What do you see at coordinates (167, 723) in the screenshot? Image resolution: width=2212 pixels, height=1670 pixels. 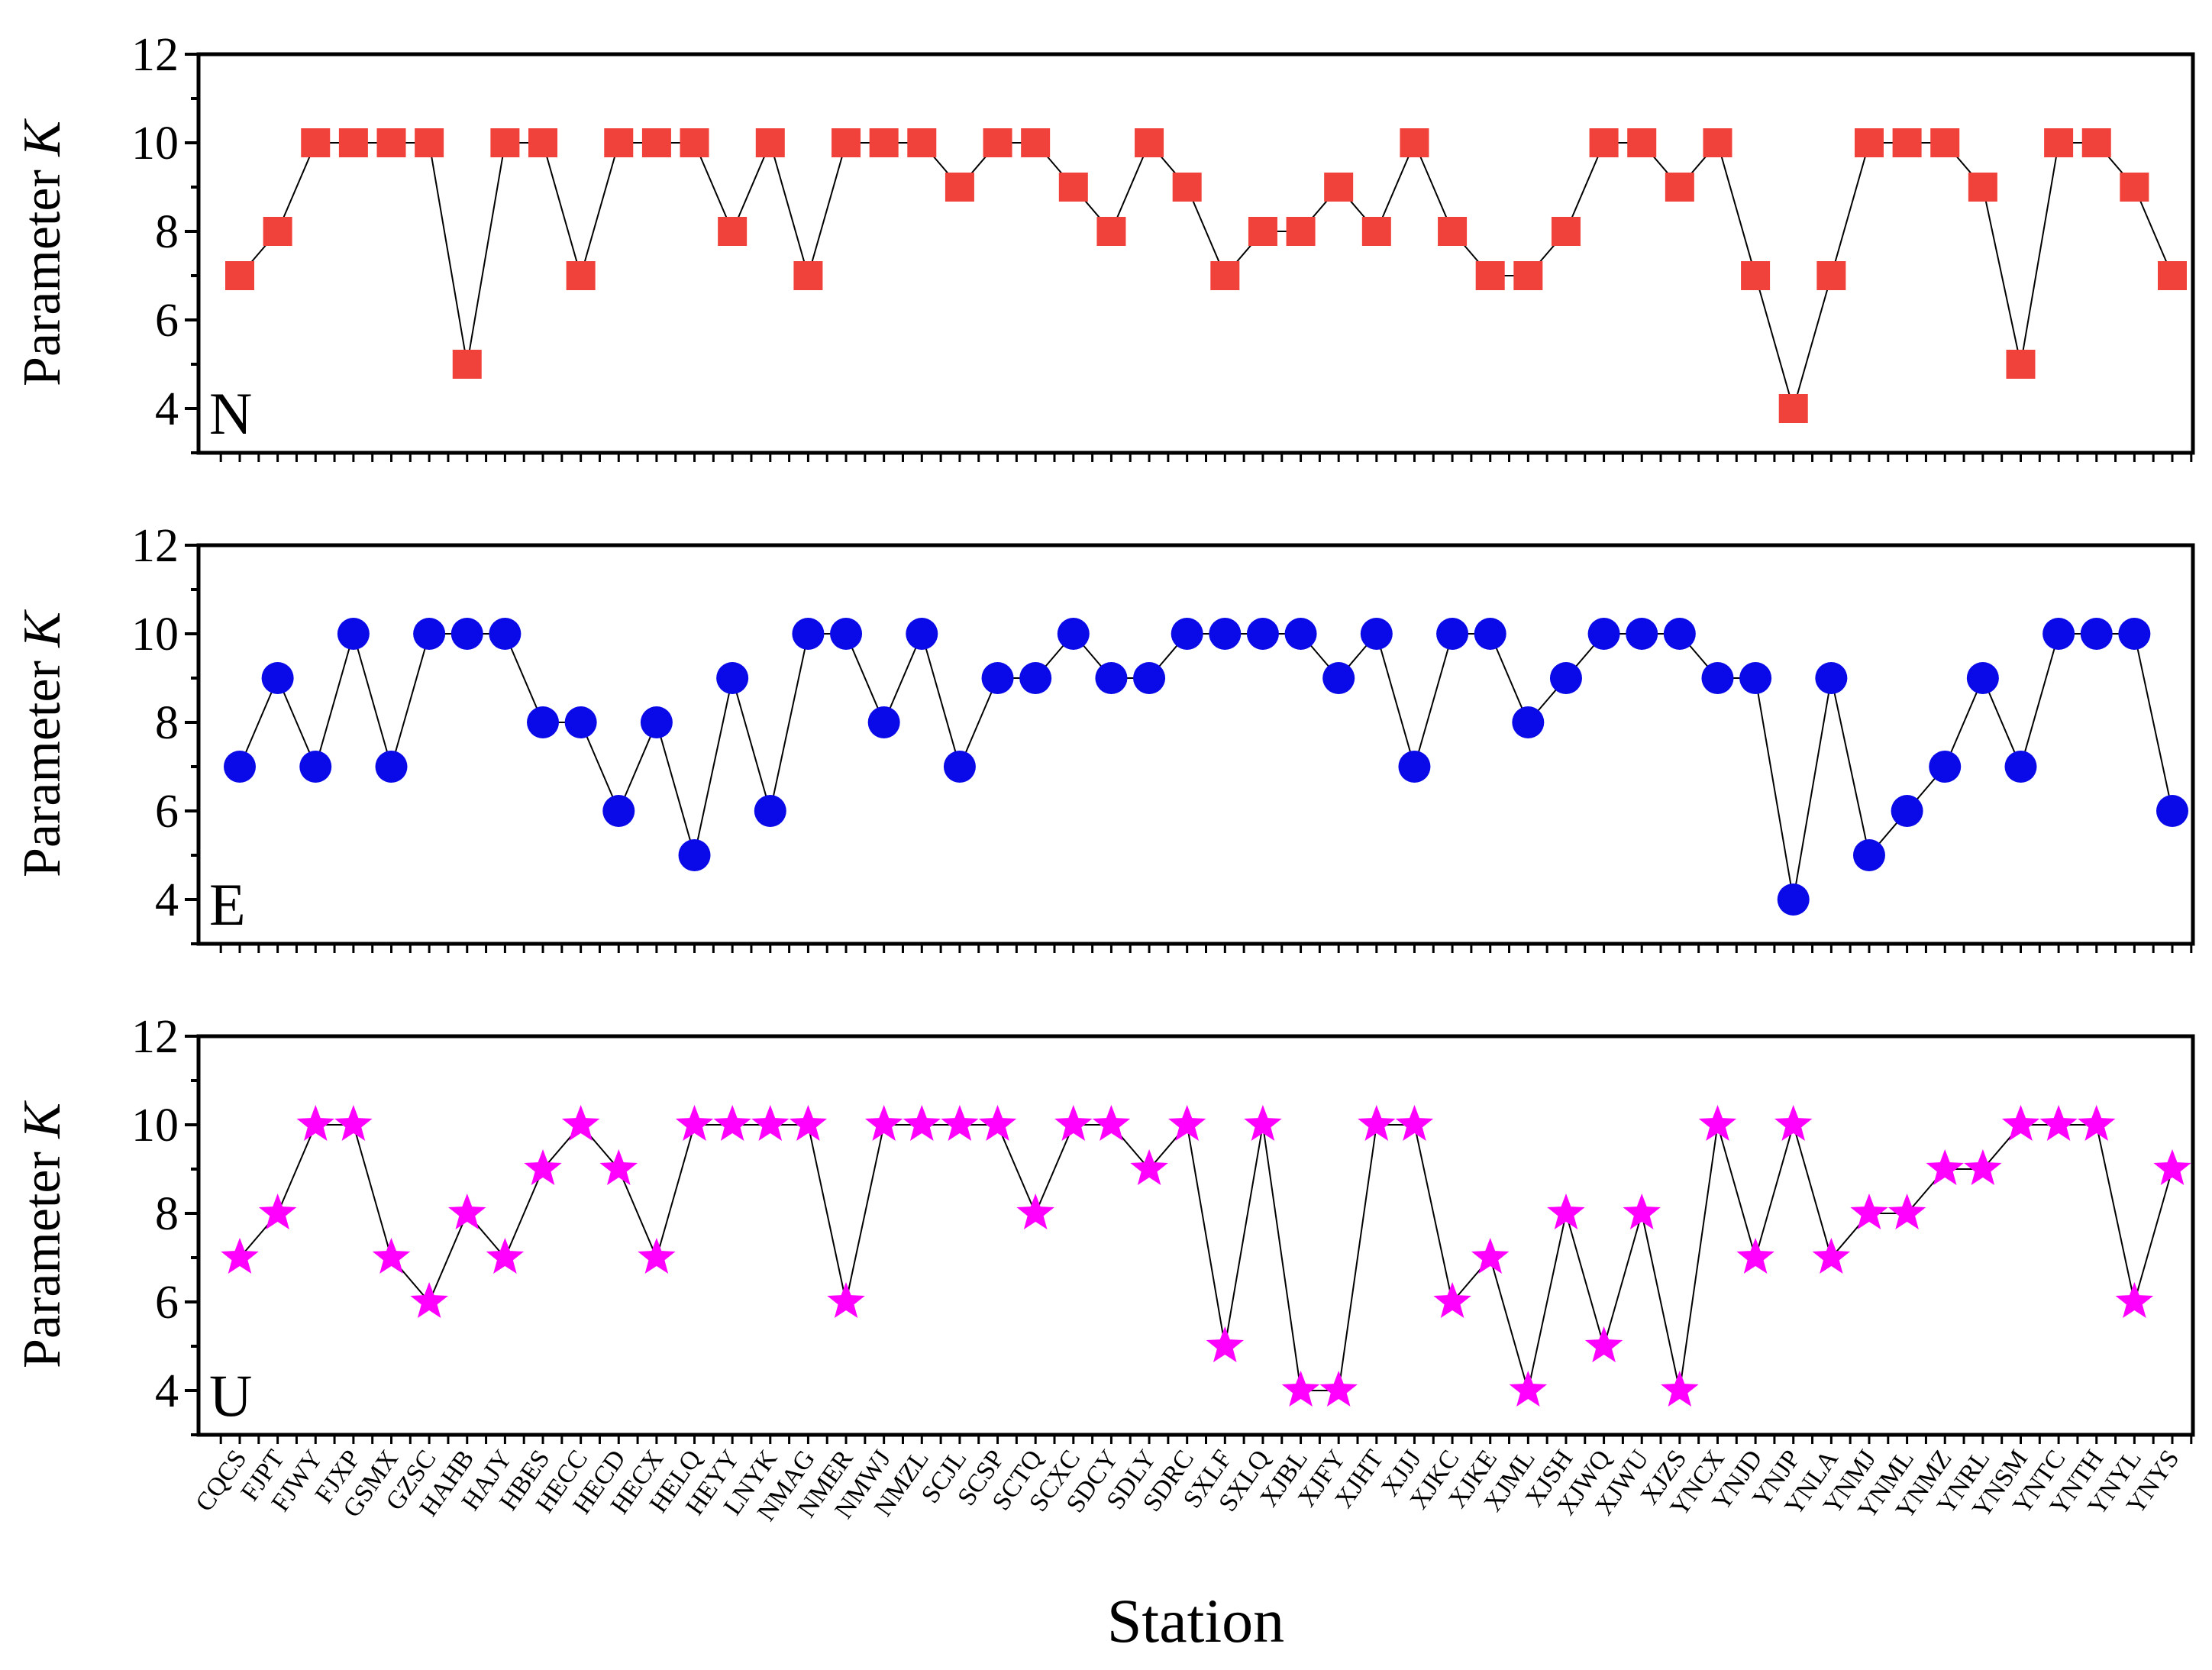 I see `y-tick-label: 8` at bounding box center [167, 723].